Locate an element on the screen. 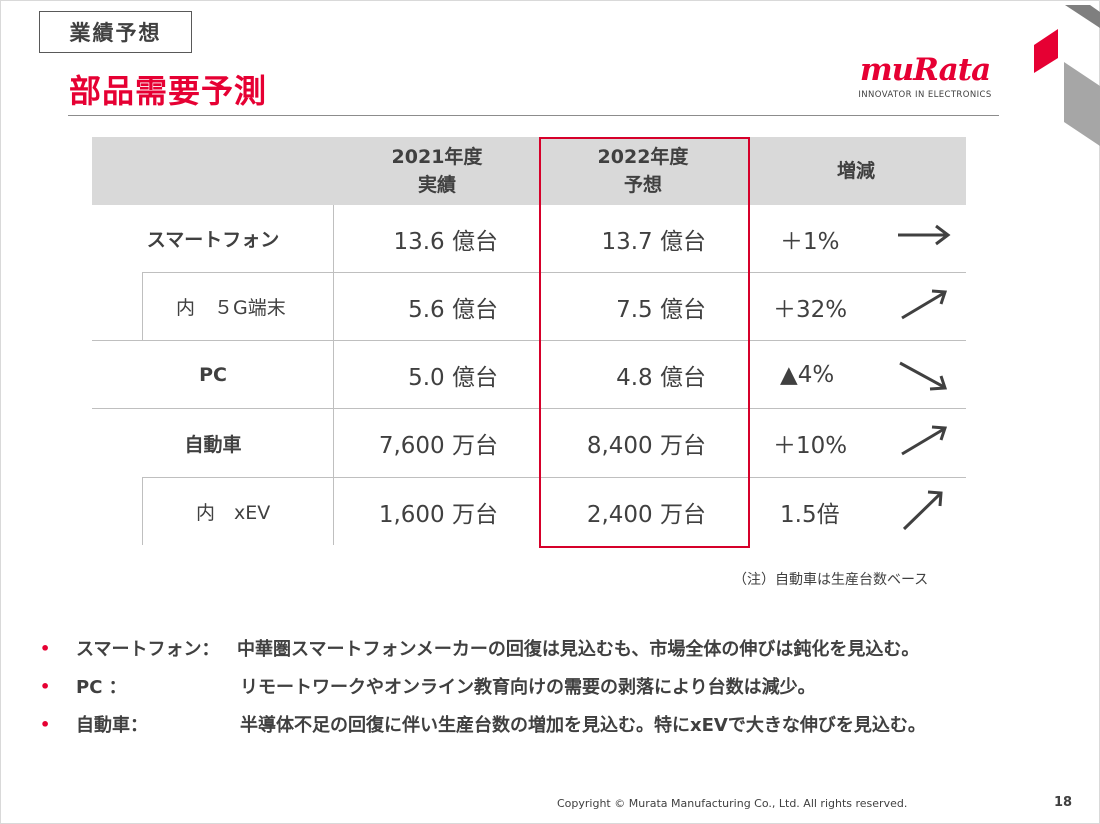 This screenshot has height=824, width=1100. row-label-smartphone: スマートフォン is located at coordinates (213, 240).